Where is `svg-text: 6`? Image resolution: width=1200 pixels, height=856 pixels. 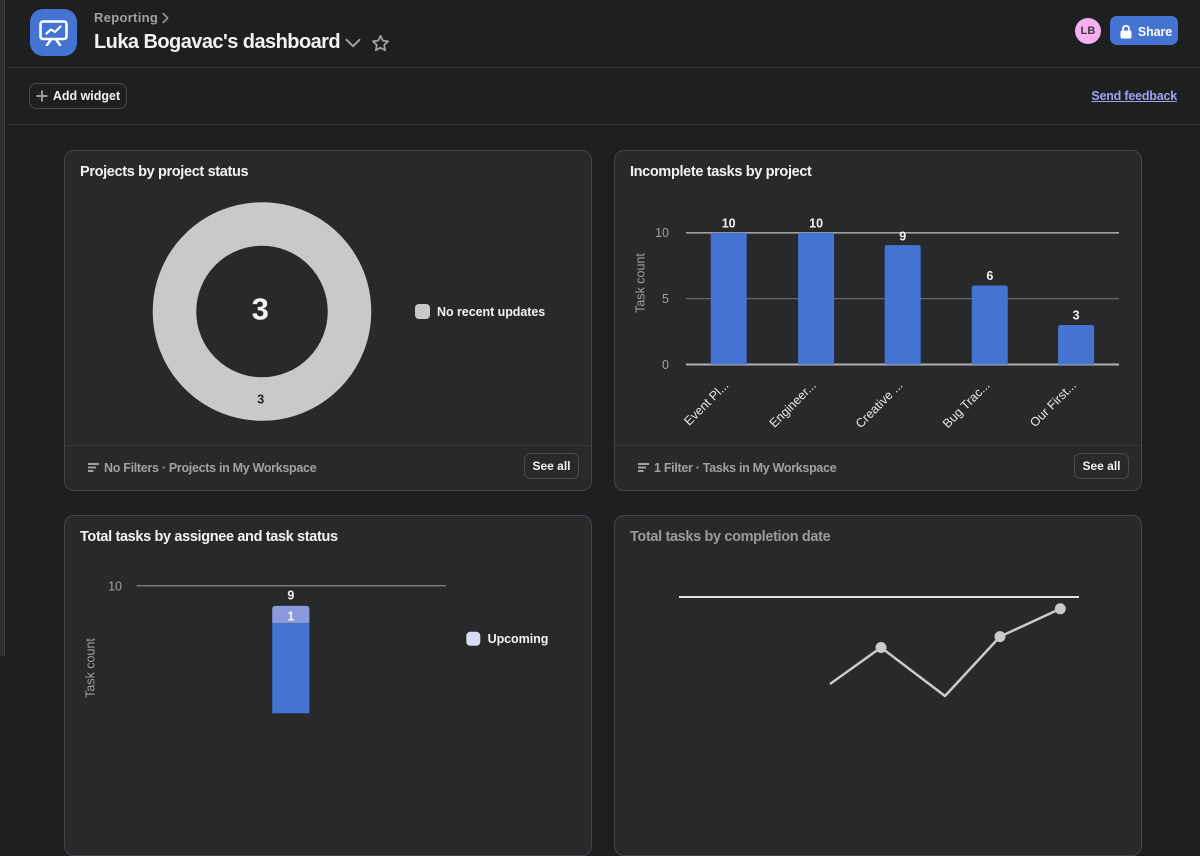
svg-text: 6 is located at coordinates (989, 276).